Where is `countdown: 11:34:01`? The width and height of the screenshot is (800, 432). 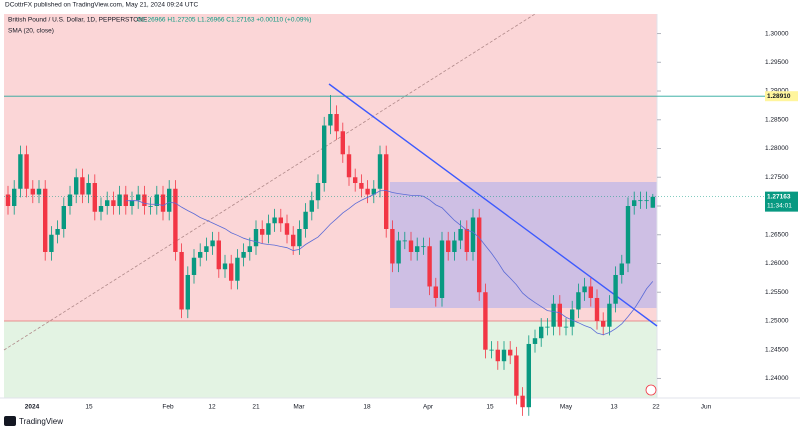 countdown: 11:34:01 is located at coordinates (779, 205).